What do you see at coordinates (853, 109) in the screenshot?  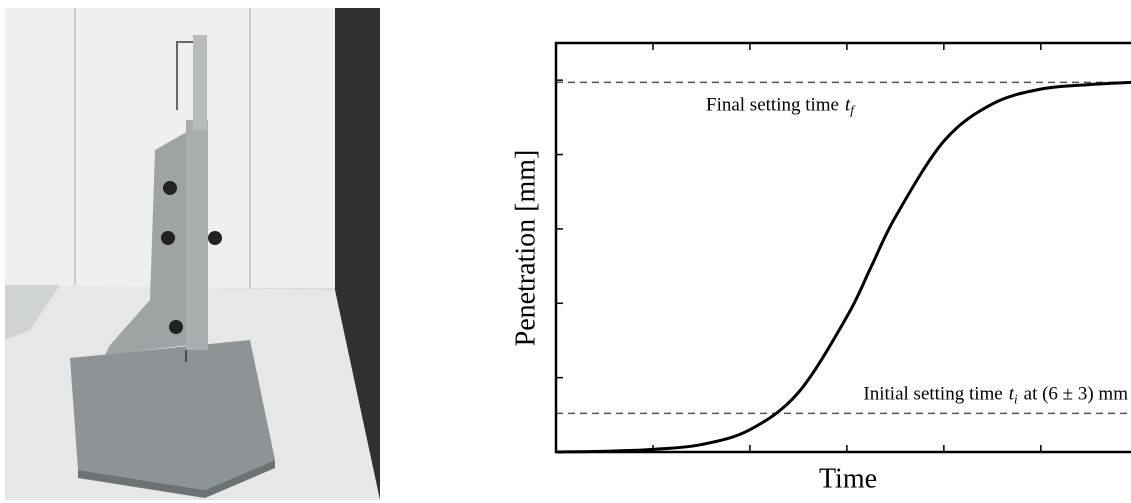 I see `annotation-subscript: f` at bounding box center [853, 109].